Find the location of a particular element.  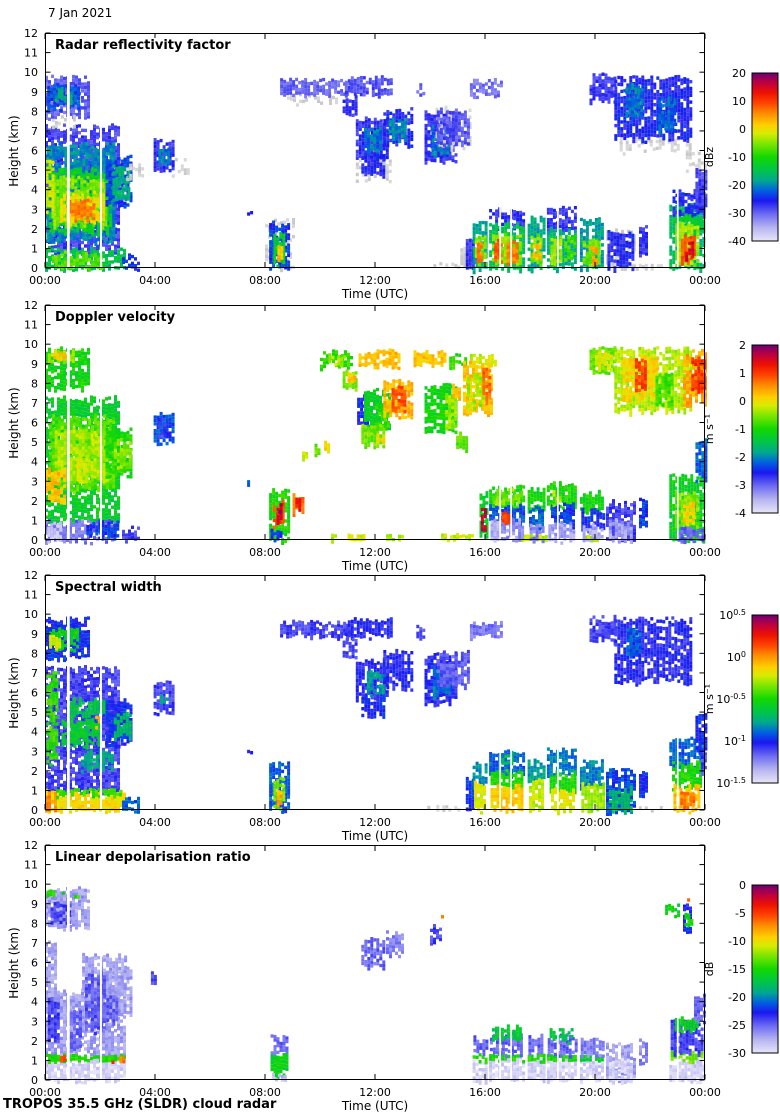

doppler-velocity-colorbar: 2 1 0 -1 -2 -3 -4 m s⁻¹ is located at coordinates (741, 429).